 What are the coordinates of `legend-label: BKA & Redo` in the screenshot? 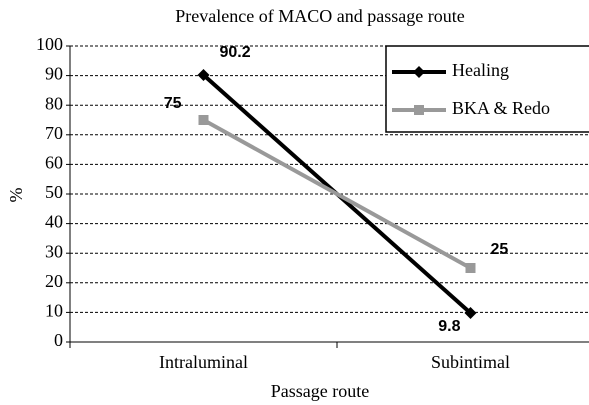 It's located at (501, 108).